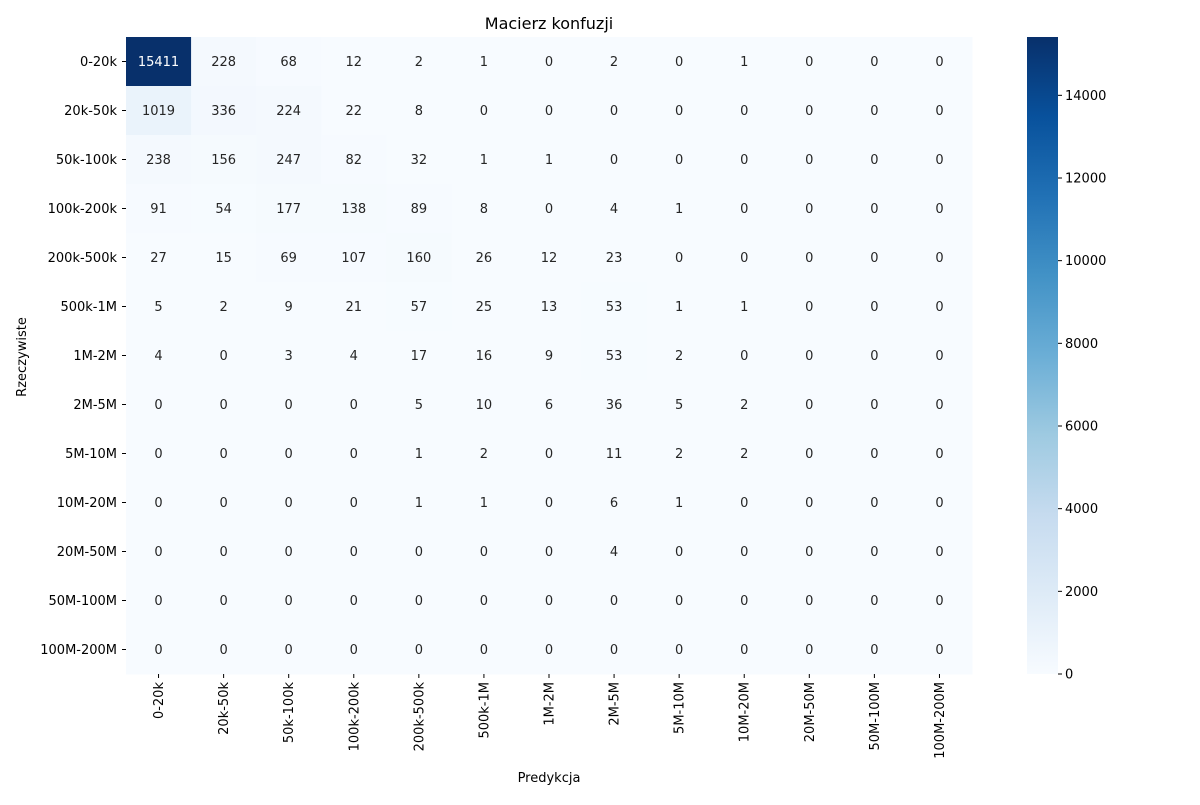 The height and width of the screenshot is (805, 1200). I want to click on cell-value-label: 5, so click(419, 405).